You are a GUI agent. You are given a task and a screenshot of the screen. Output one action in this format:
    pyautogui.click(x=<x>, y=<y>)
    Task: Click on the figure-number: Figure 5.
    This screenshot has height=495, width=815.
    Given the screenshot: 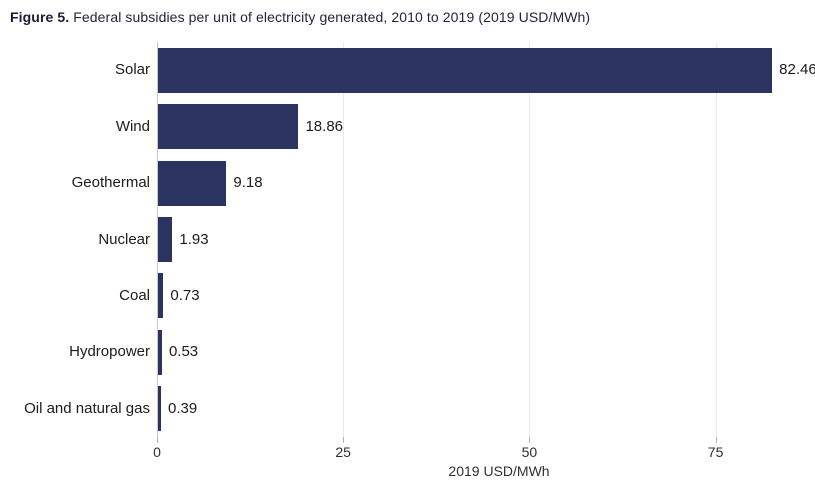 What is the action you would take?
    pyautogui.click(x=40, y=17)
    